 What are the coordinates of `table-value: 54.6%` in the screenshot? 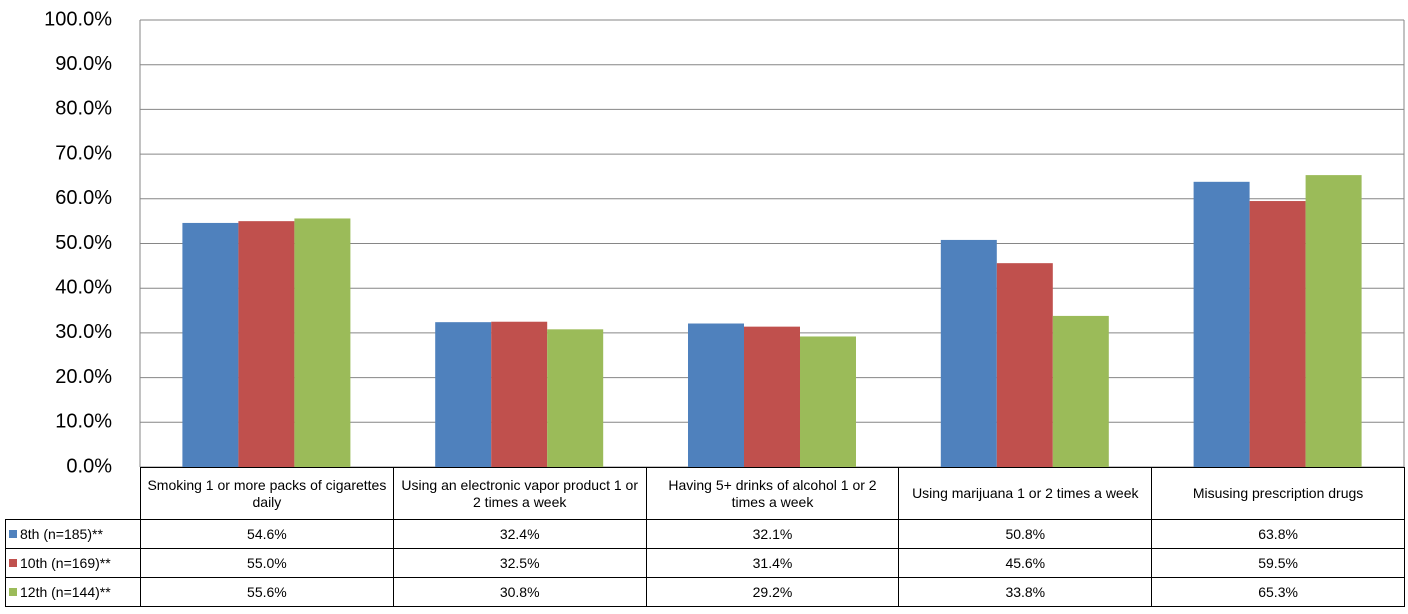 It's located at (267, 534).